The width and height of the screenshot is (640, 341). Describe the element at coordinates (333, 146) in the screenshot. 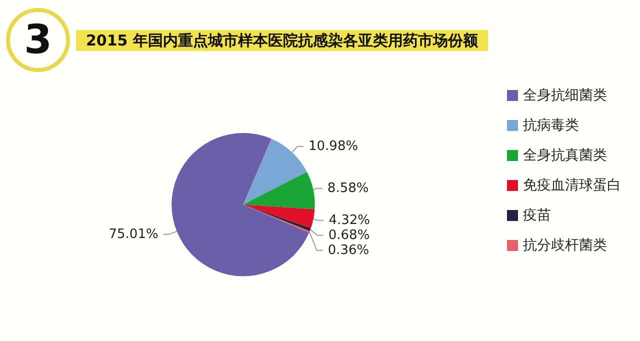

I see `data-label: 10.98%` at that location.